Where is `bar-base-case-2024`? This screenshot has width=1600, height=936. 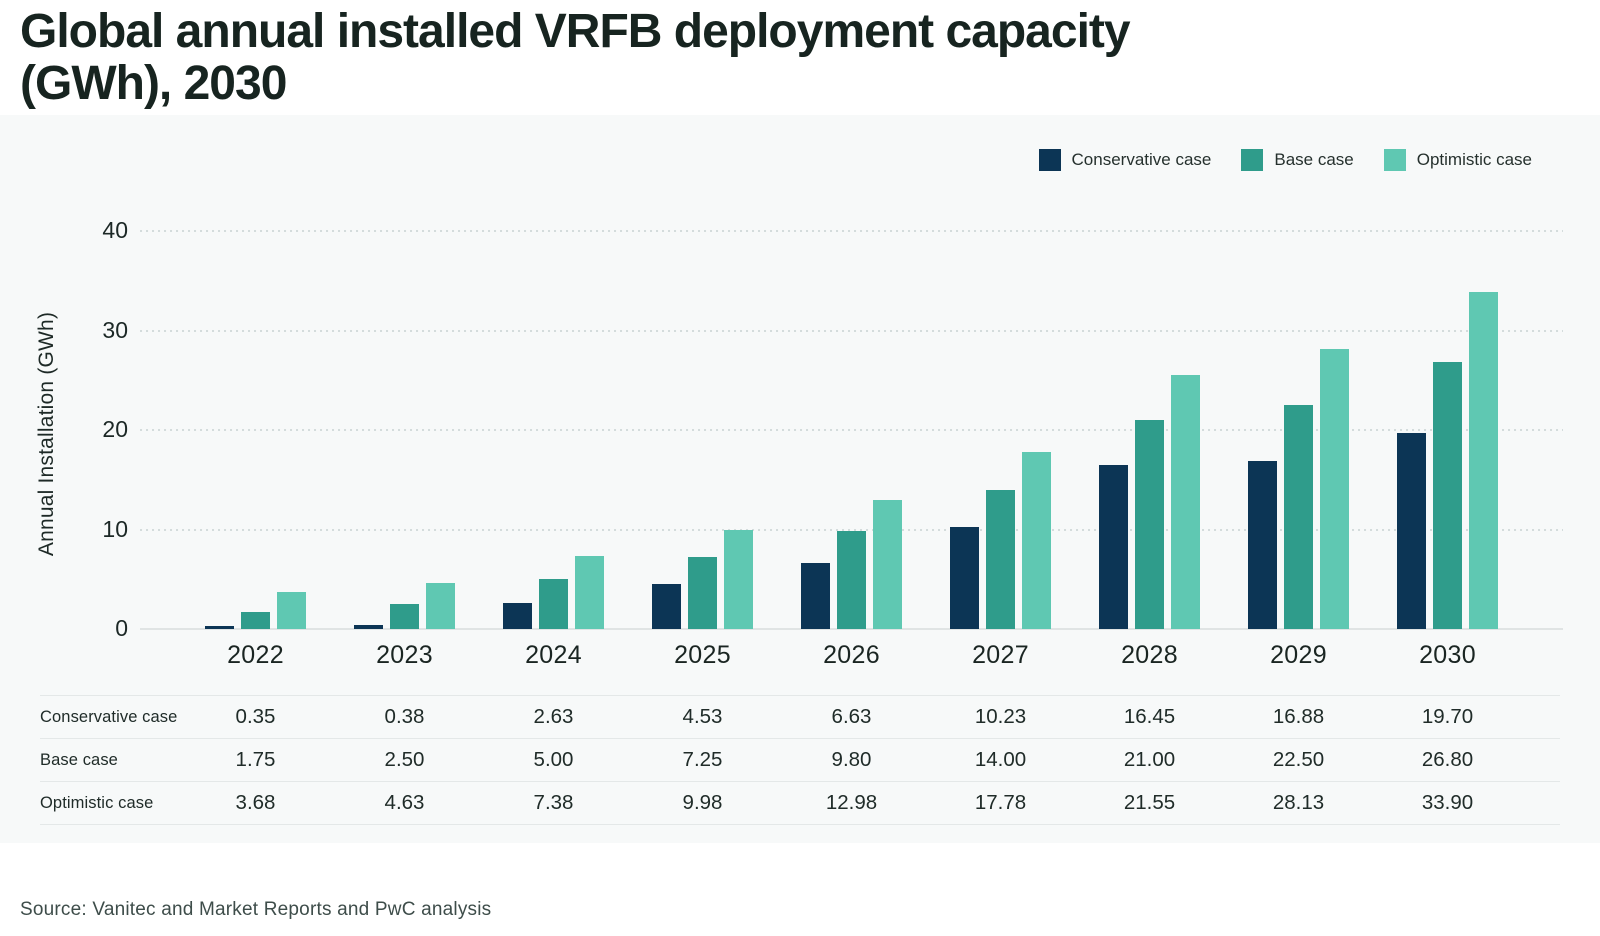
bar-base-case-2024 is located at coordinates (553, 604).